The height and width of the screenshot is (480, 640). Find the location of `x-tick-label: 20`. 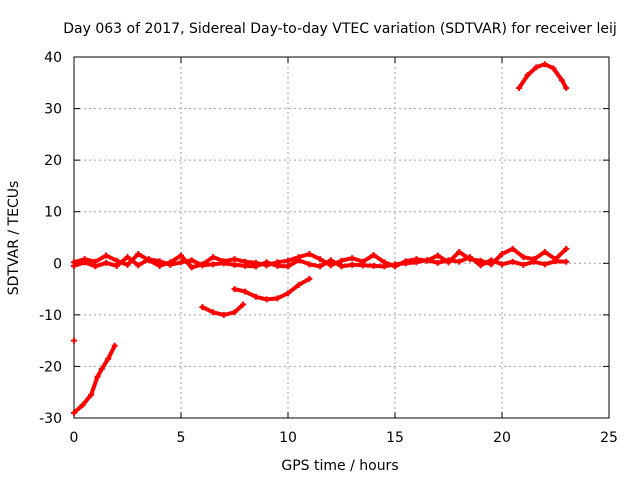

x-tick-label: 20 is located at coordinates (502, 438).